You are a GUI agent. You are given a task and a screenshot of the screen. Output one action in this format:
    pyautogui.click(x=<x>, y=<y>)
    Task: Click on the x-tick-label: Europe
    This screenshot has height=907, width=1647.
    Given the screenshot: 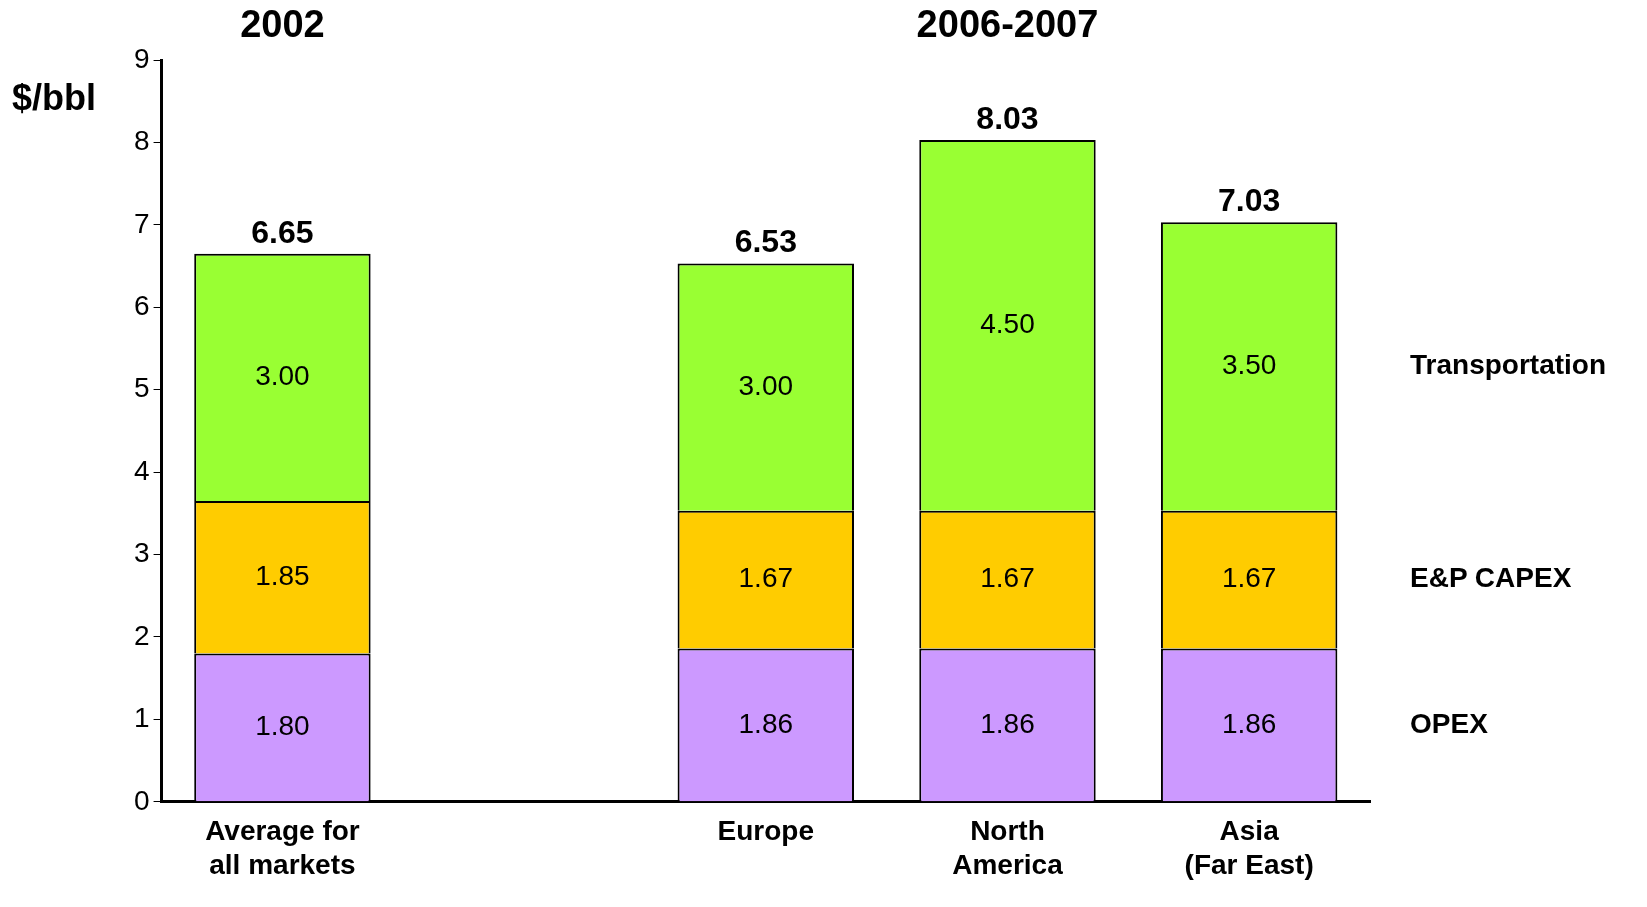 What is the action you would take?
    pyautogui.click(x=766, y=831)
    